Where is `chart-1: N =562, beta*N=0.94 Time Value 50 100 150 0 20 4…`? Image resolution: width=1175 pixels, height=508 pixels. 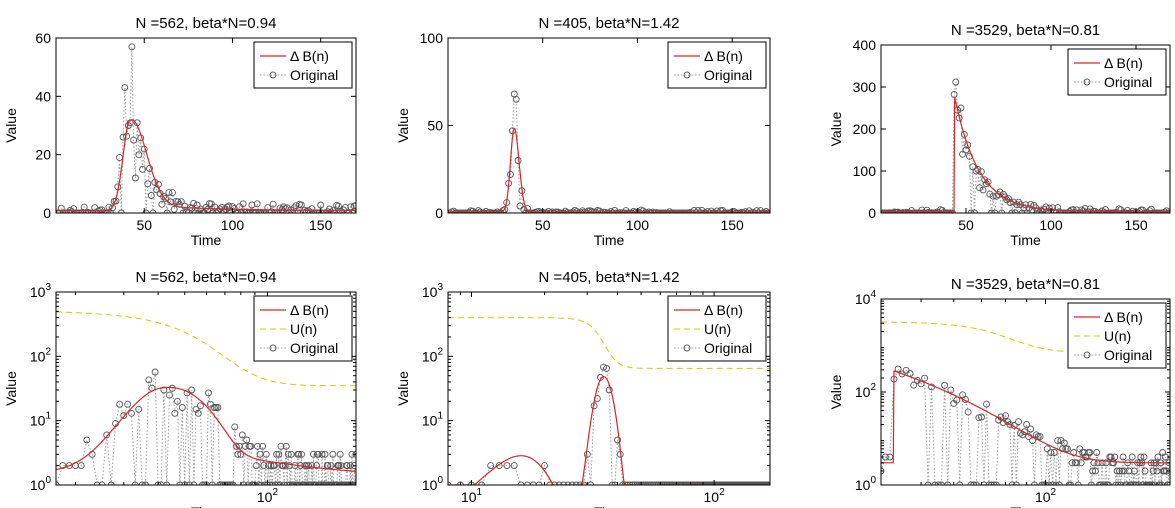
chart-1: N =562, beta*N=0.94 Time Value 50 100 150 0 20 4… is located at coordinates (180, 131).